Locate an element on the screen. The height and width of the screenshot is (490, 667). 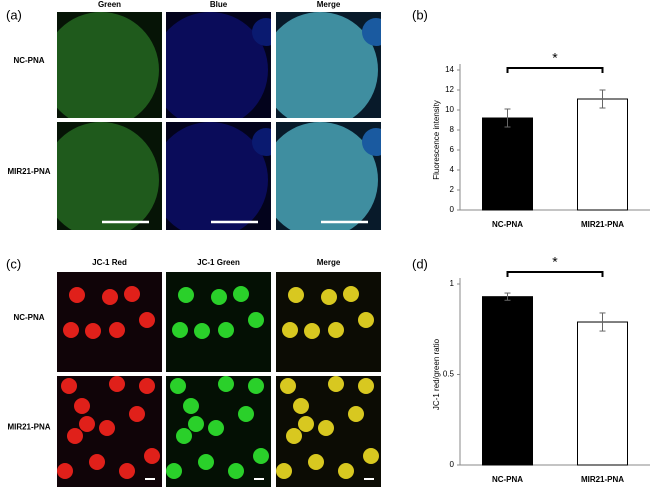
y-axis-label: Fluorescence intensity is located at coordinates (436, 140).